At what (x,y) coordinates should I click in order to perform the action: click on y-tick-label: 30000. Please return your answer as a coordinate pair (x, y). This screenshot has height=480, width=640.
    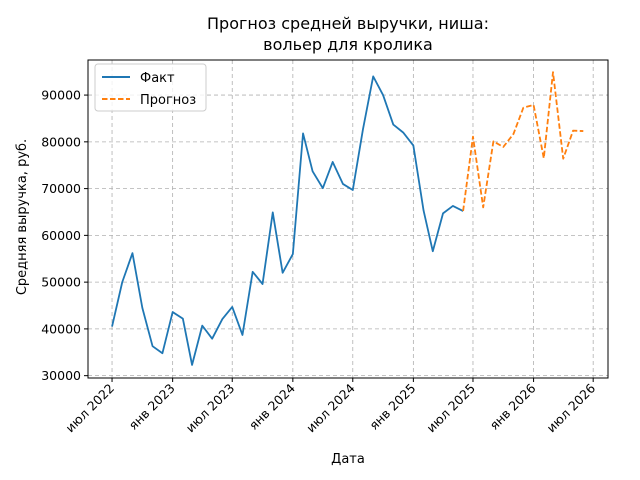
    Looking at the image, I should click on (61, 375).